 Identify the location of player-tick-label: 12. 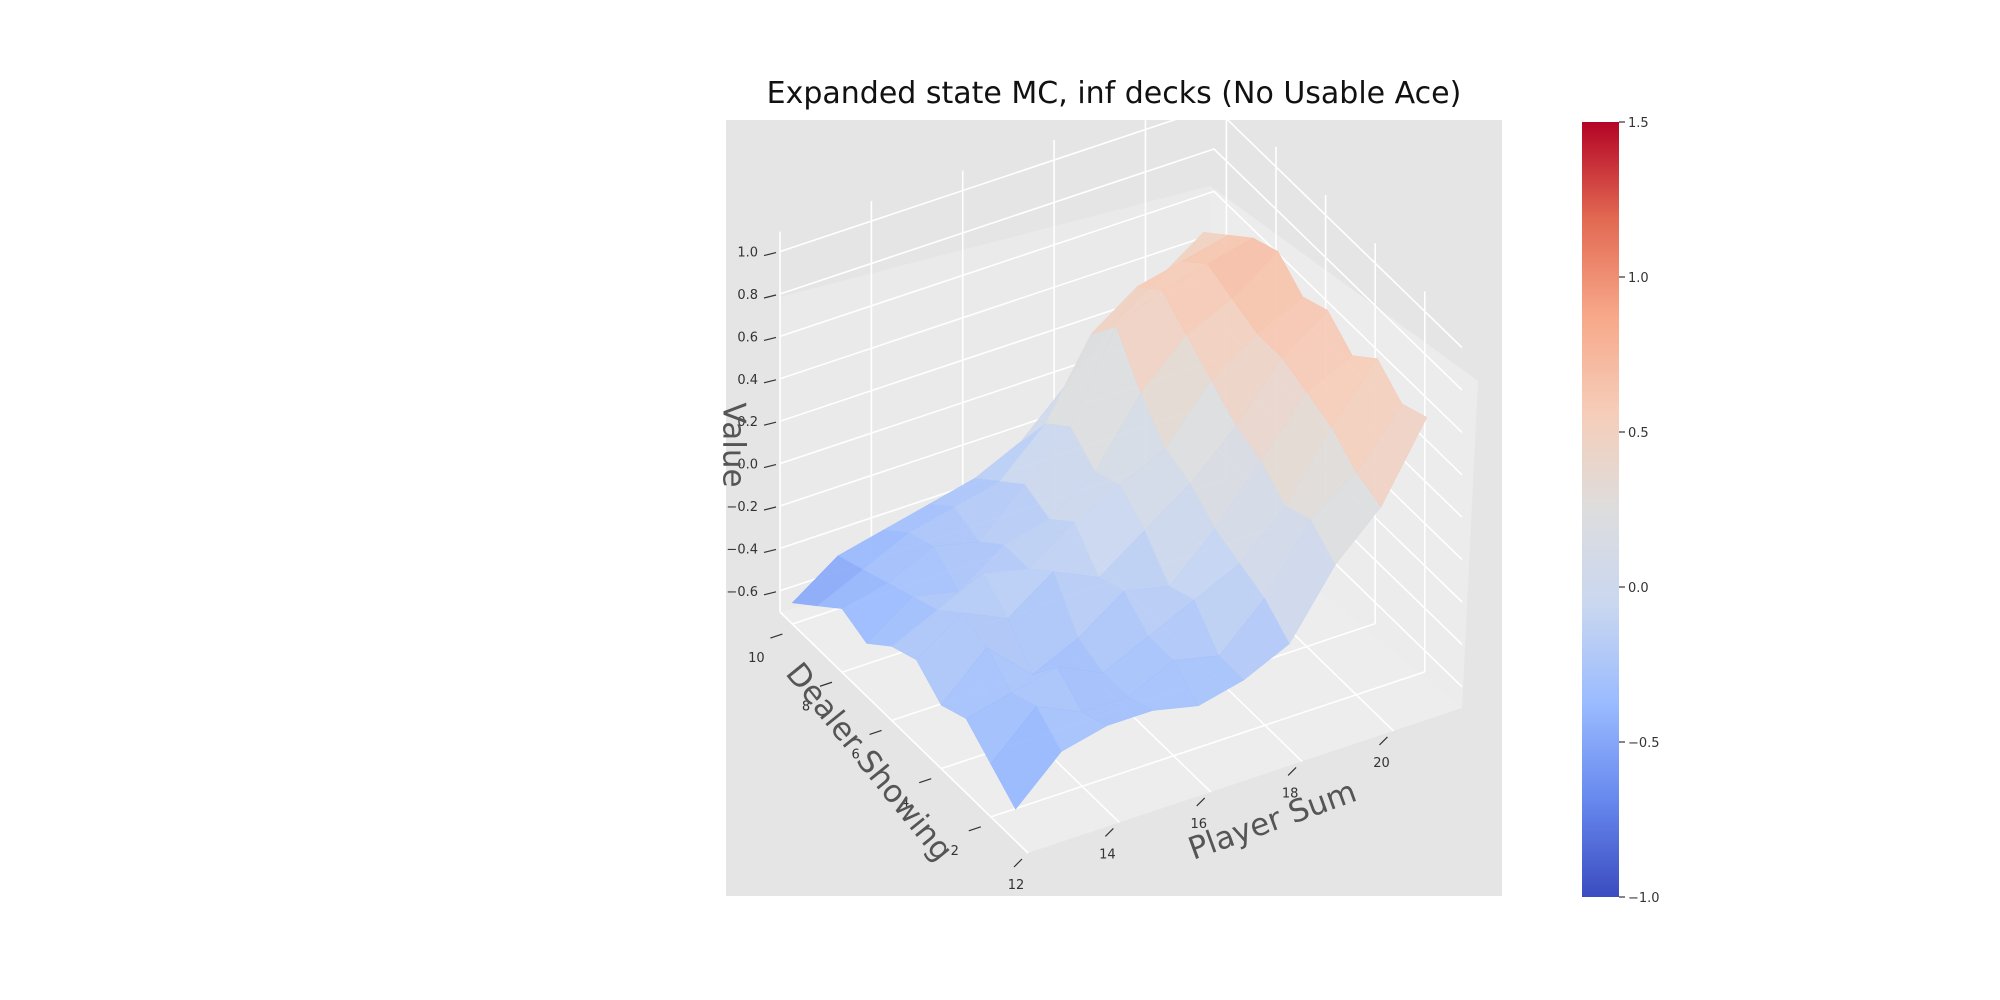
(1016, 885).